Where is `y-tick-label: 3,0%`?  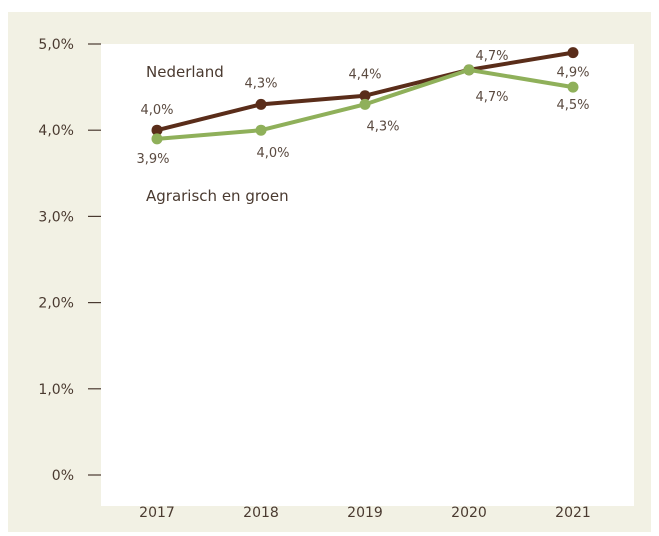 y-tick-label: 3,0% is located at coordinates (56, 217).